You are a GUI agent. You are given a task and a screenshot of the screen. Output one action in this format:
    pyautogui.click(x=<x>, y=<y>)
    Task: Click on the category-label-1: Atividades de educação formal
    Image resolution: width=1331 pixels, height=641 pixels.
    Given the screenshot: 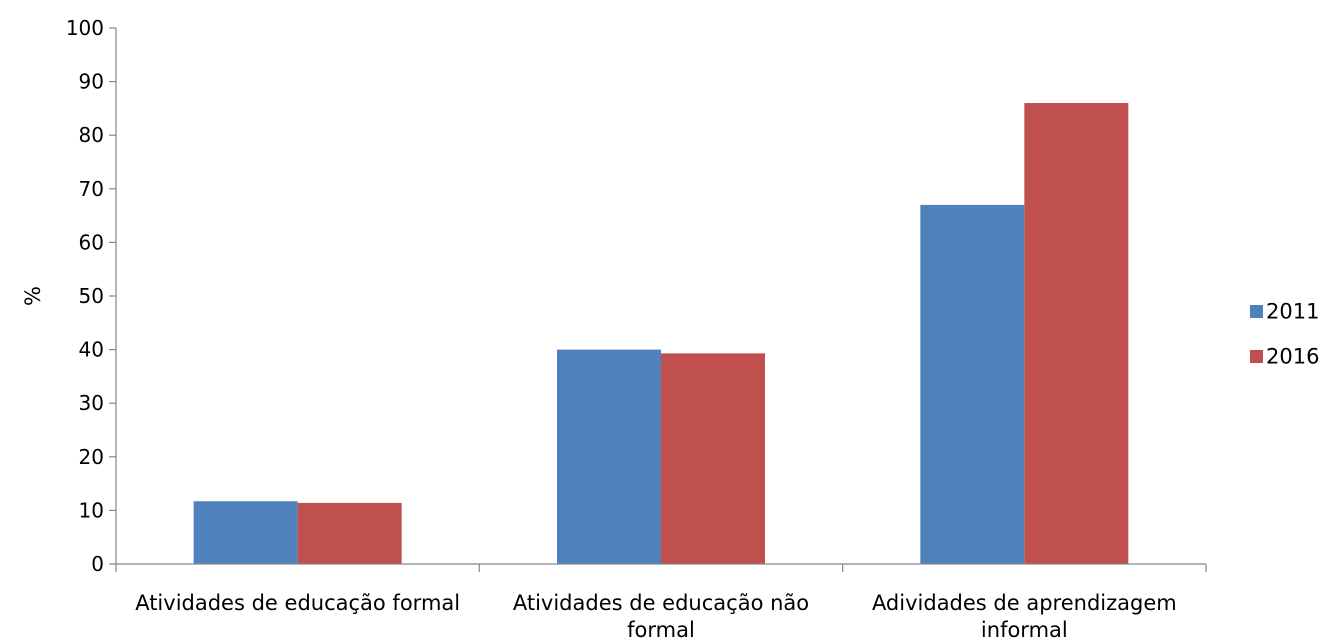 What is the action you would take?
    pyautogui.click(x=297, y=603)
    